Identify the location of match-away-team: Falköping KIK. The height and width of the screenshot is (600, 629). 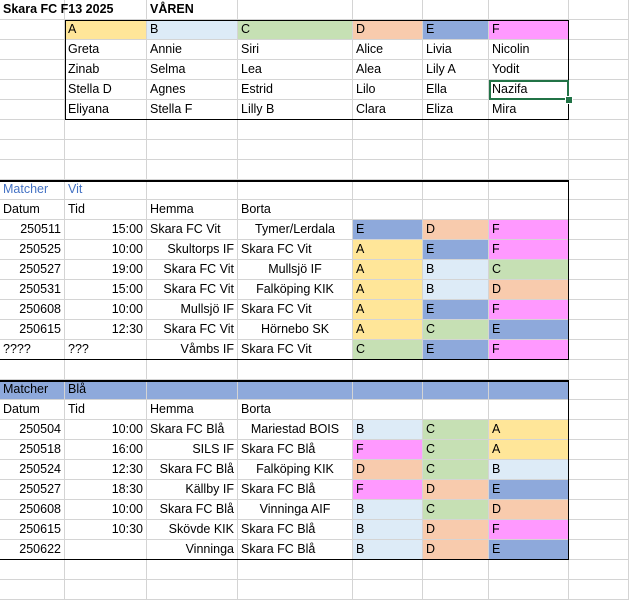
(295, 290).